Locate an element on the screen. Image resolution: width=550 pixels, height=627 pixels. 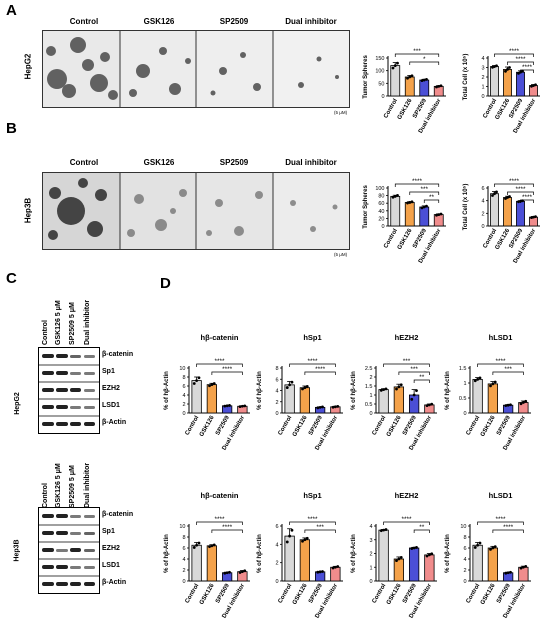
band-label-bcat-top: β-catenin is located at coordinates (118, 354).